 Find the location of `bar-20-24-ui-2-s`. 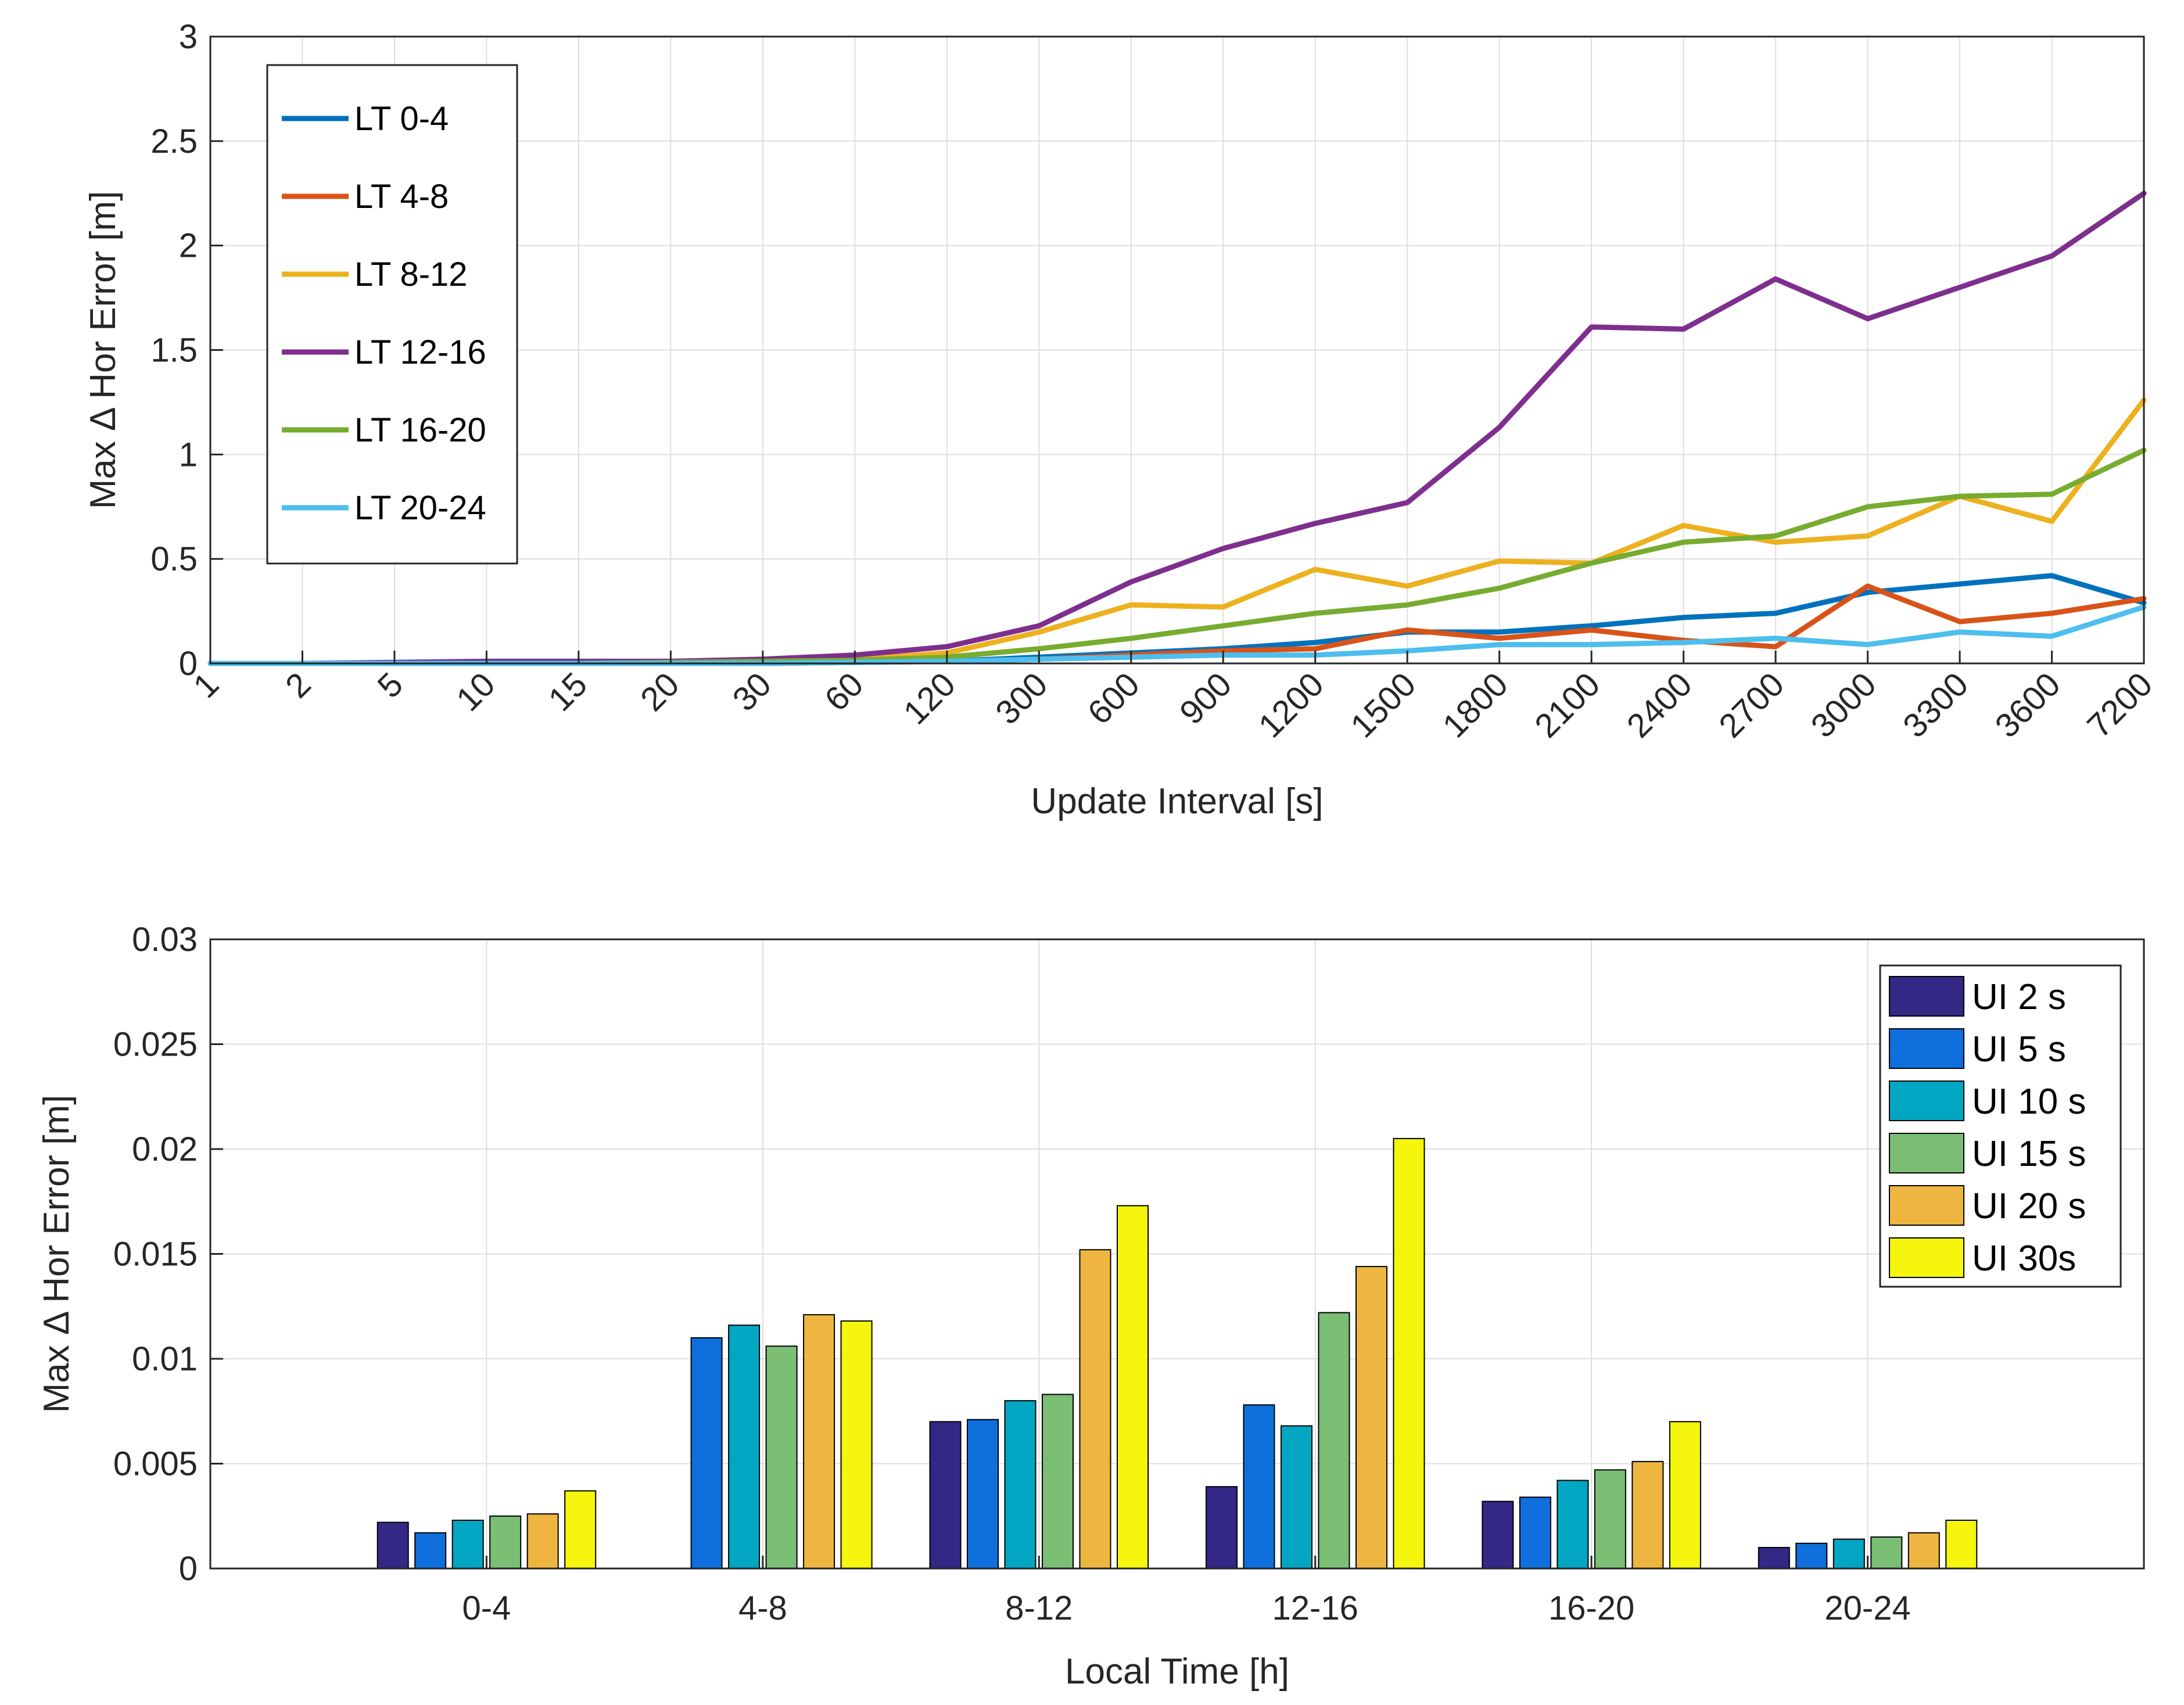

bar-20-24-ui-2-s is located at coordinates (1774, 1557).